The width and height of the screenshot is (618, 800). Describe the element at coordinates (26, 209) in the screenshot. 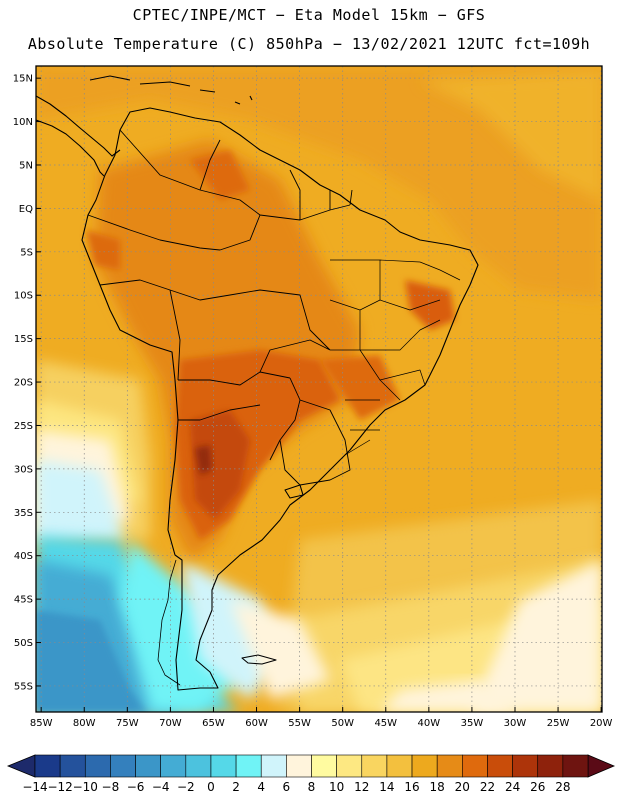

I see `lat-tick-label: EQ` at that location.